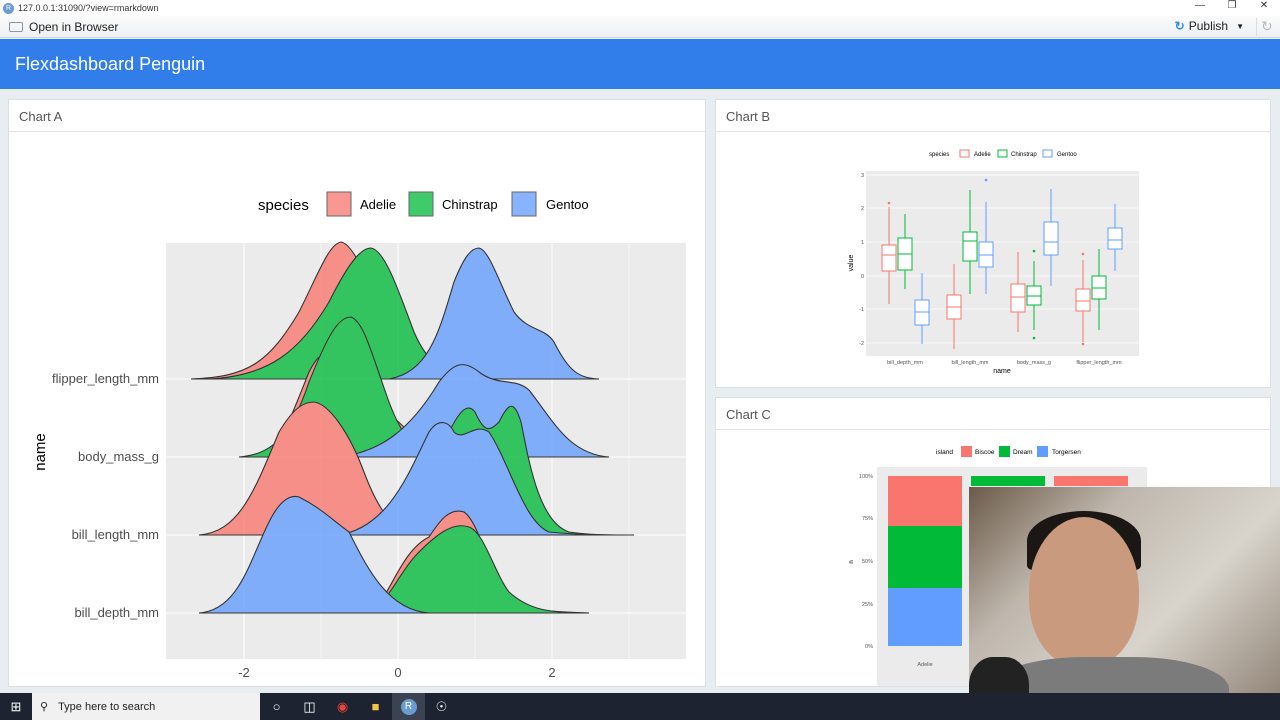 Image resolution: width=1280 pixels, height=720 pixels. What do you see at coordinates (1200, 5) in the screenshot?
I see `minimize-button: —` at bounding box center [1200, 5].